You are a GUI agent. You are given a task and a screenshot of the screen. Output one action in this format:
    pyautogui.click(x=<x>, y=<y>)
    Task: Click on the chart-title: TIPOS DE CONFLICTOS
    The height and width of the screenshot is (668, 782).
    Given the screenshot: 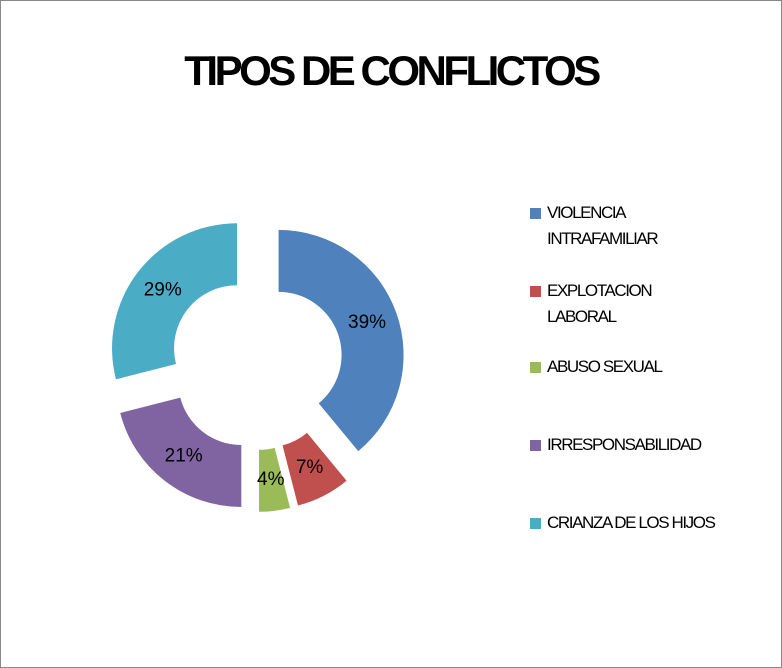 What is the action you would take?
    pyautogui.click(x=392, y=70)
    